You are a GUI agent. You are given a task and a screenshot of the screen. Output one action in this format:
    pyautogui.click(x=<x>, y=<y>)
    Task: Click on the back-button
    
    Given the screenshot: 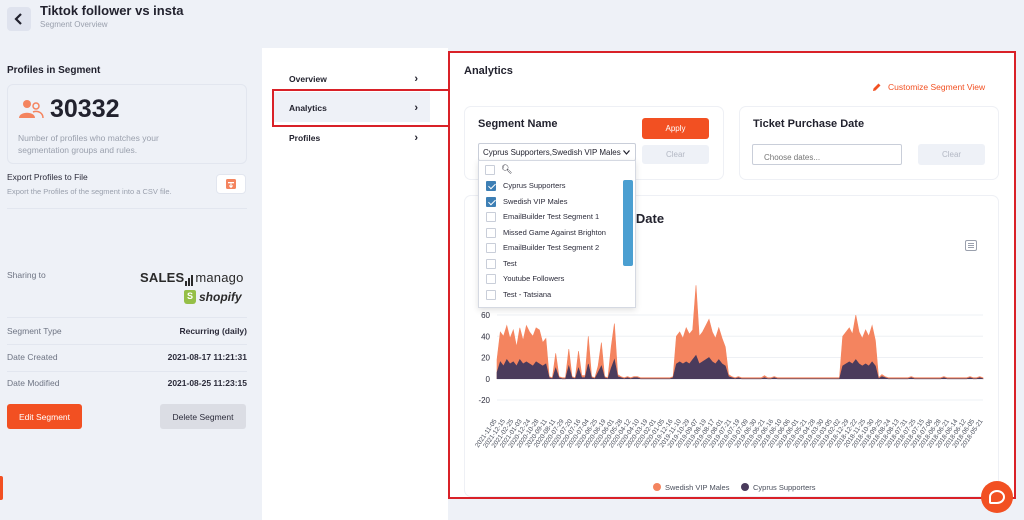 What is the action you would take?
    pyautogui.click(x=19, y=19)
    